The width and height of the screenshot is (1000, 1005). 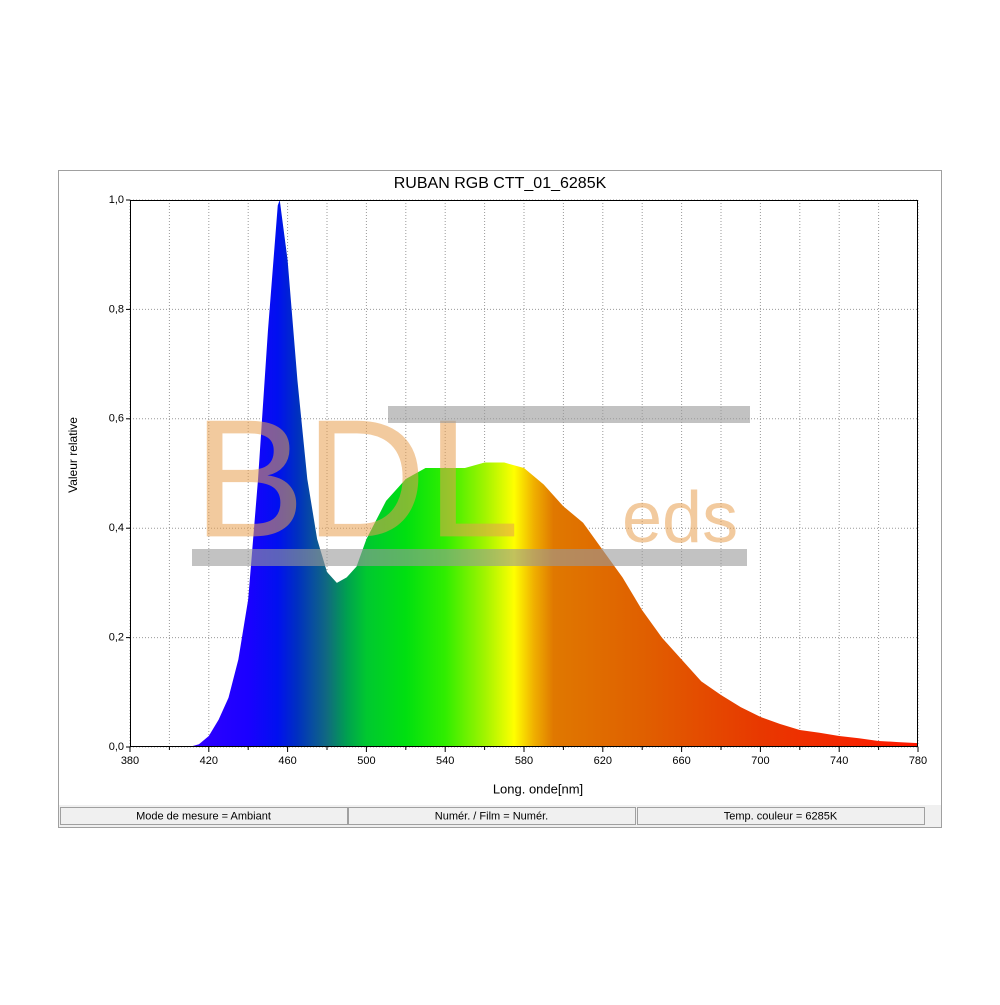 I want to click on watermark-suffix: eds, so click(x=680, y=518).